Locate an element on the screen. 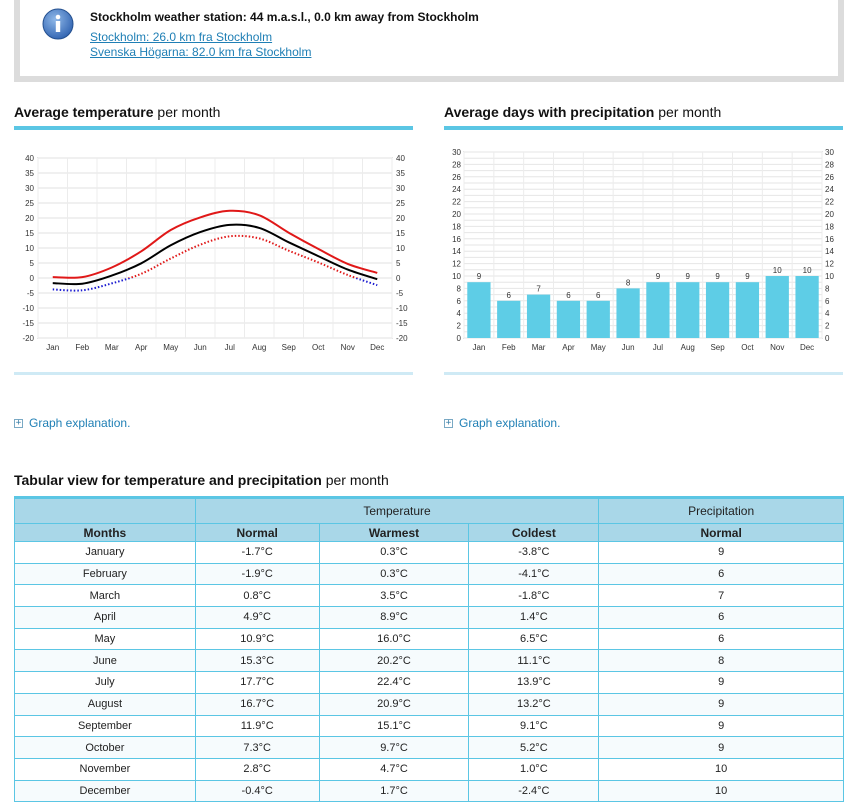 The height and width of the screenshot is (806, 858). cell-warmest-temp: 1.7°C is located at coordinates (394, 791).